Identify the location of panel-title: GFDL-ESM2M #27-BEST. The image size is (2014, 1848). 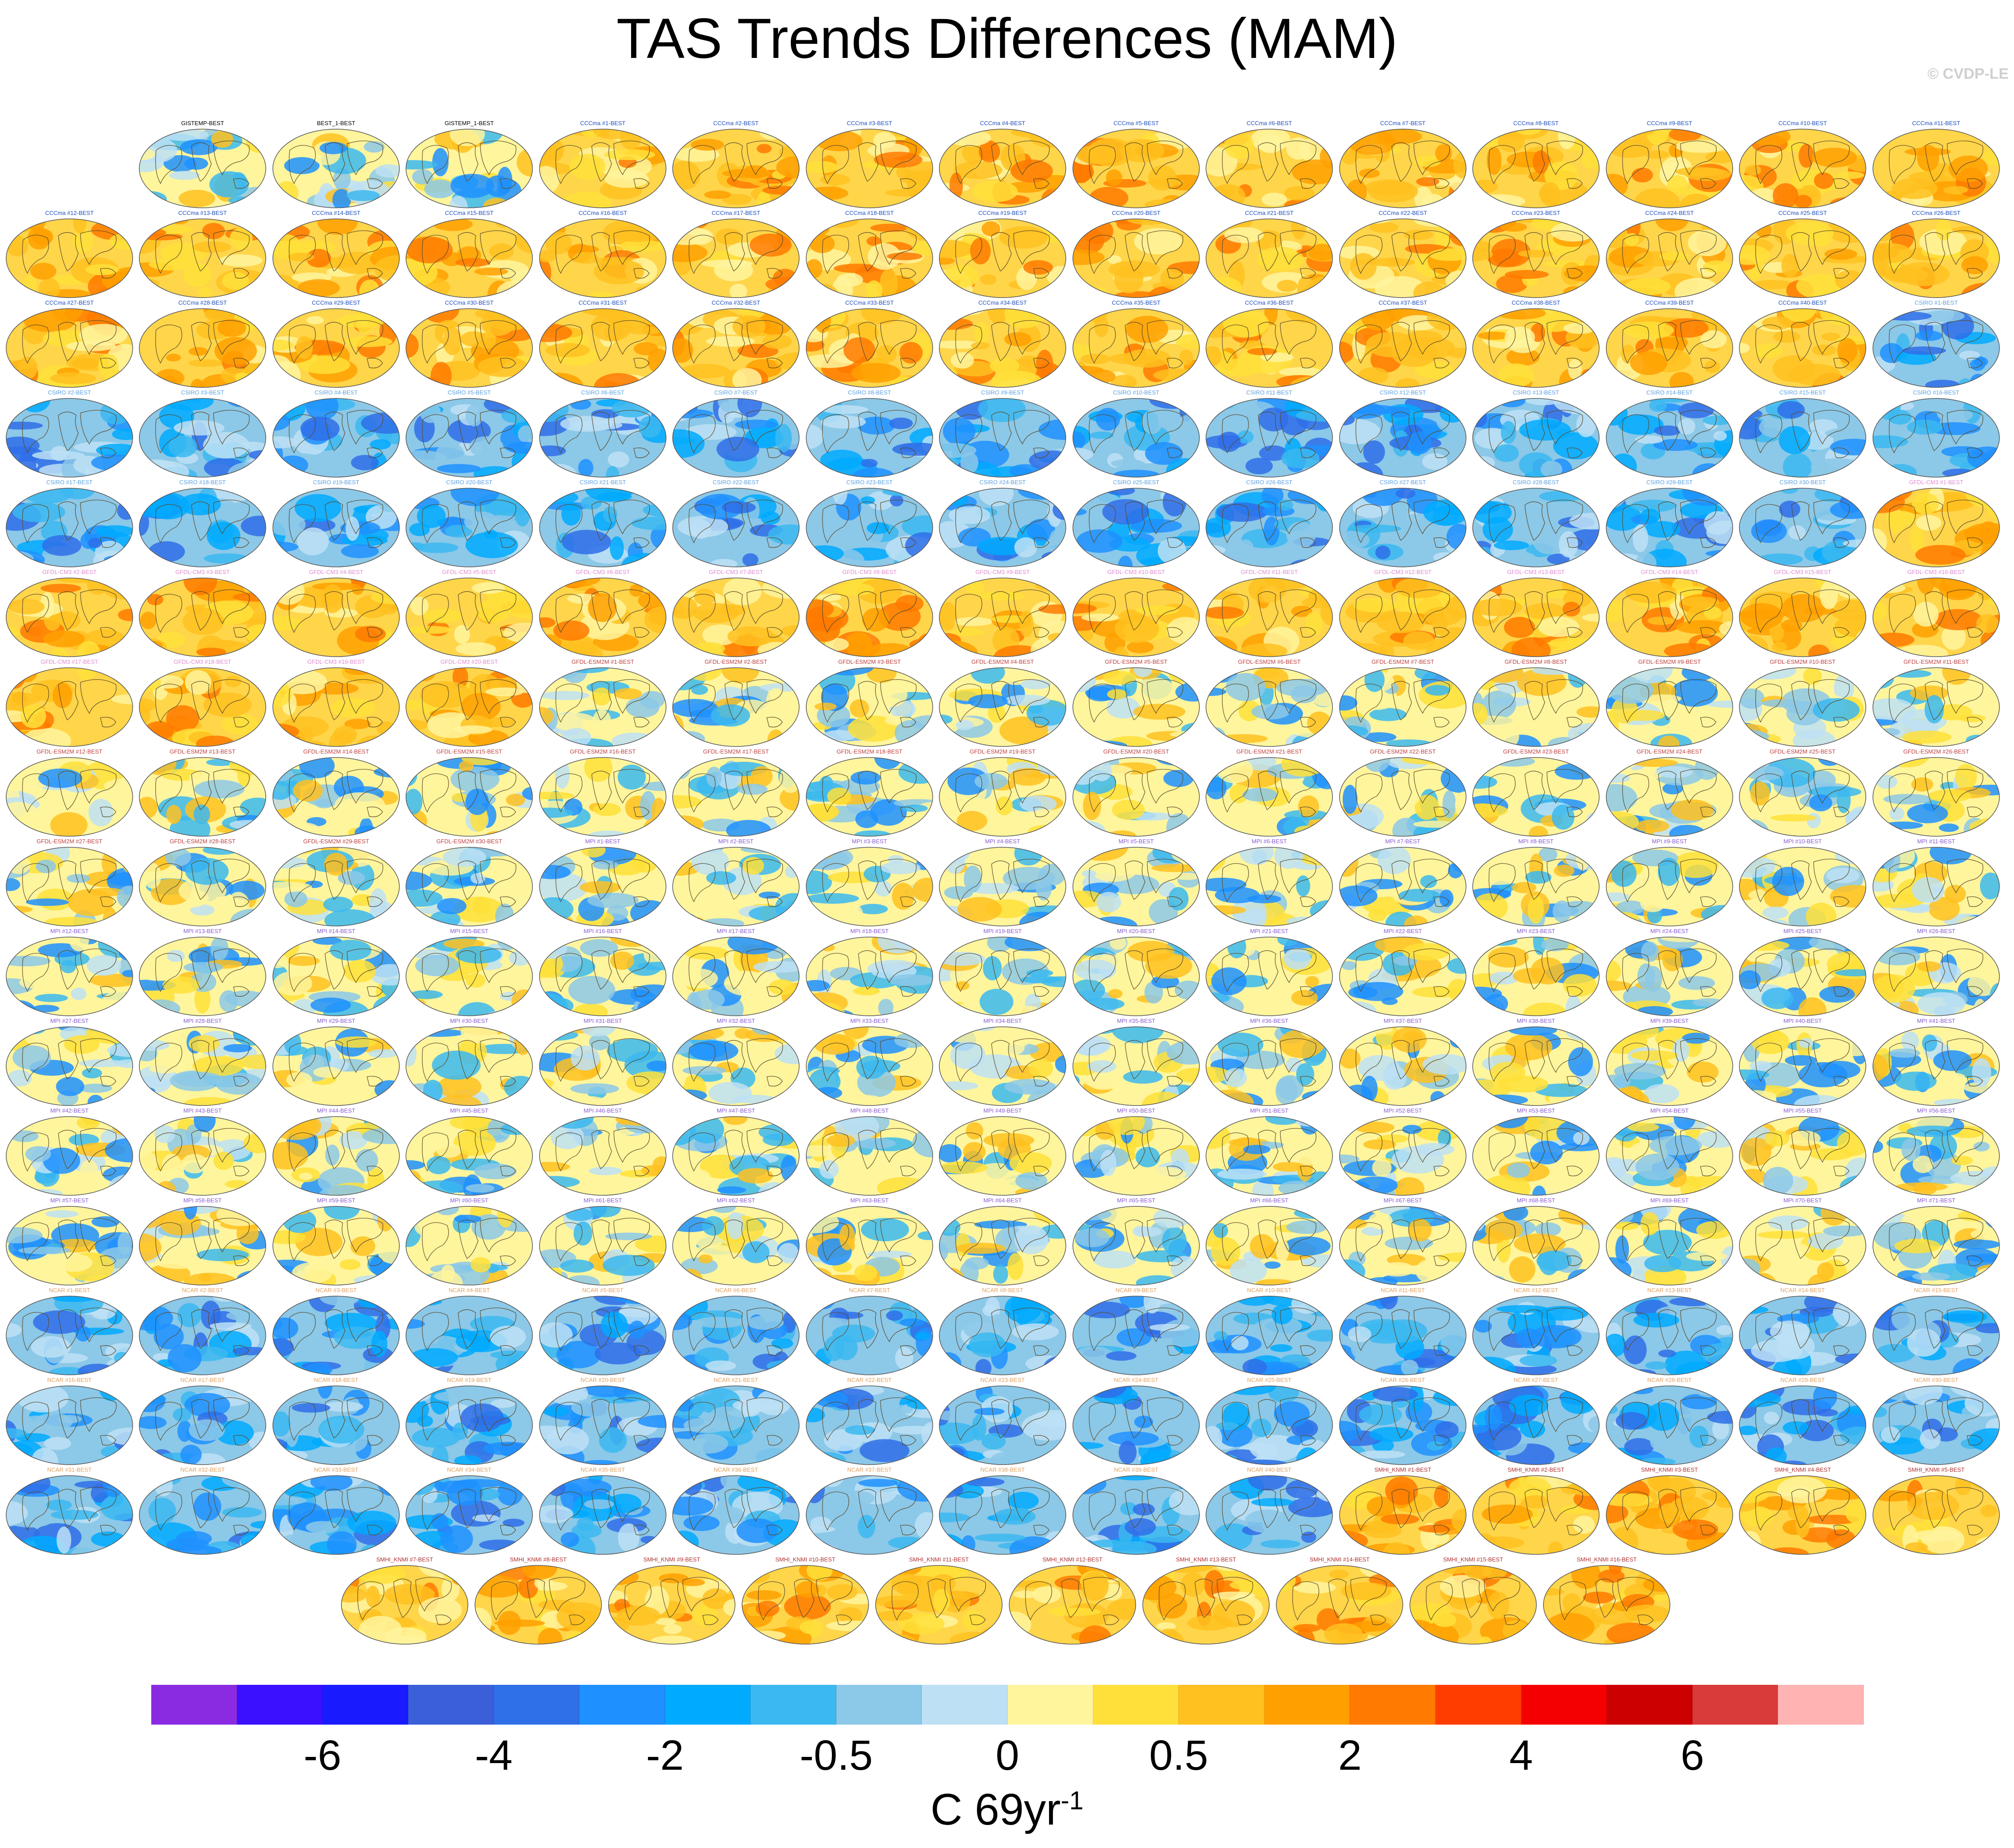
(69, 841).